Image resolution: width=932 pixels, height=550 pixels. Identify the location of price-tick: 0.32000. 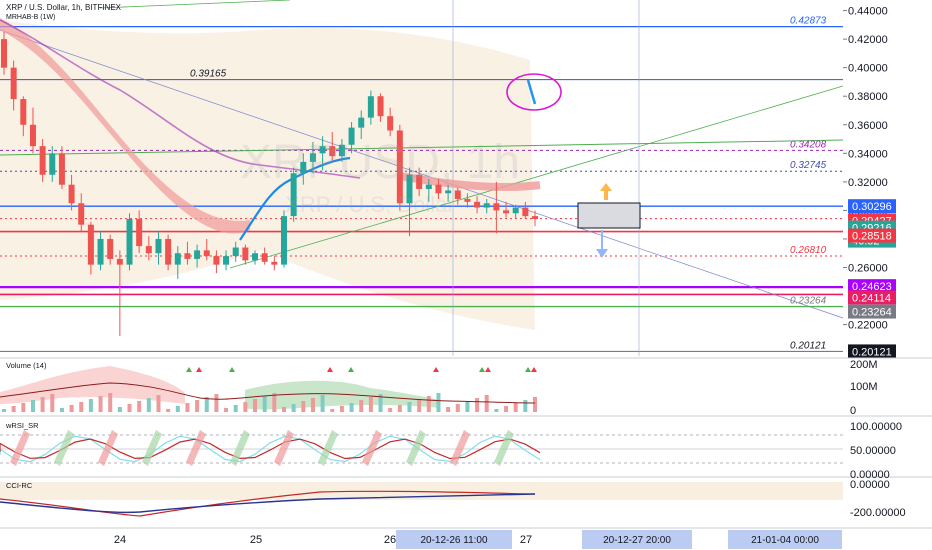
(868, 183).